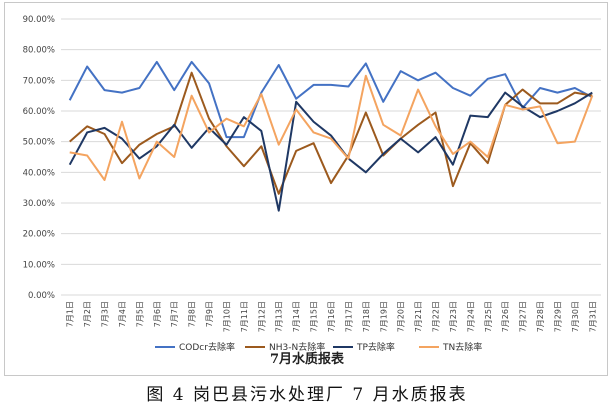 This screenshot has height=415, width=614. Describe the element at coordinates (348, 316) in the screenshot. I see `x-tick-label: 7月17日` at that location.